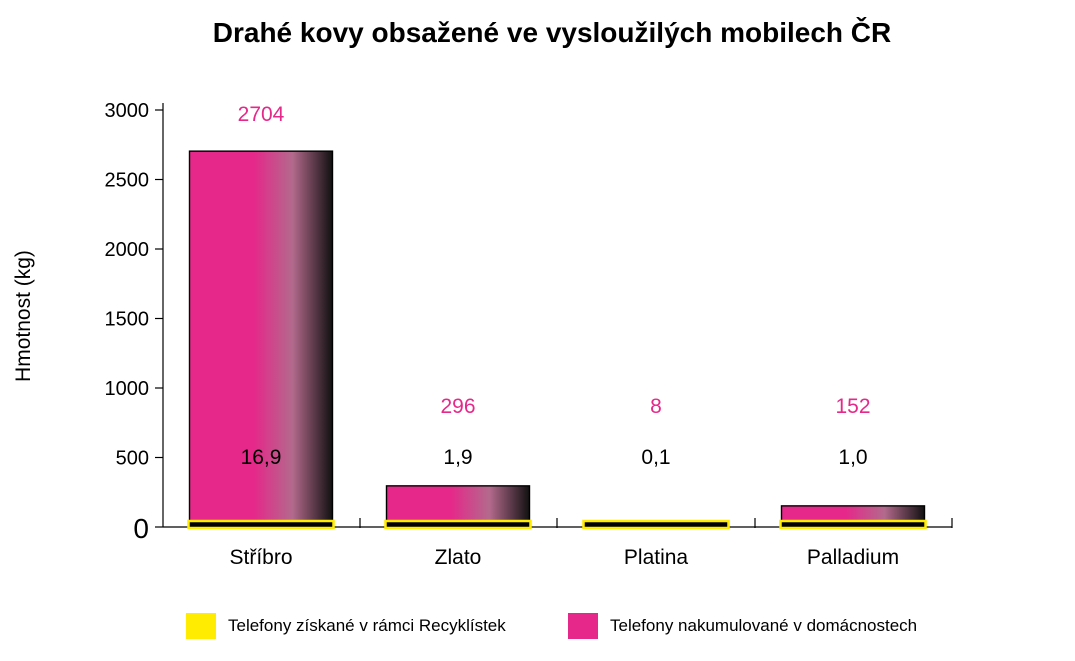 The image size is (1075, 661). What do you see at coordinates (655, 457) in the screenshot?
I see `data-label-recyklistky: 0,1` at bounding box center [655, 457].